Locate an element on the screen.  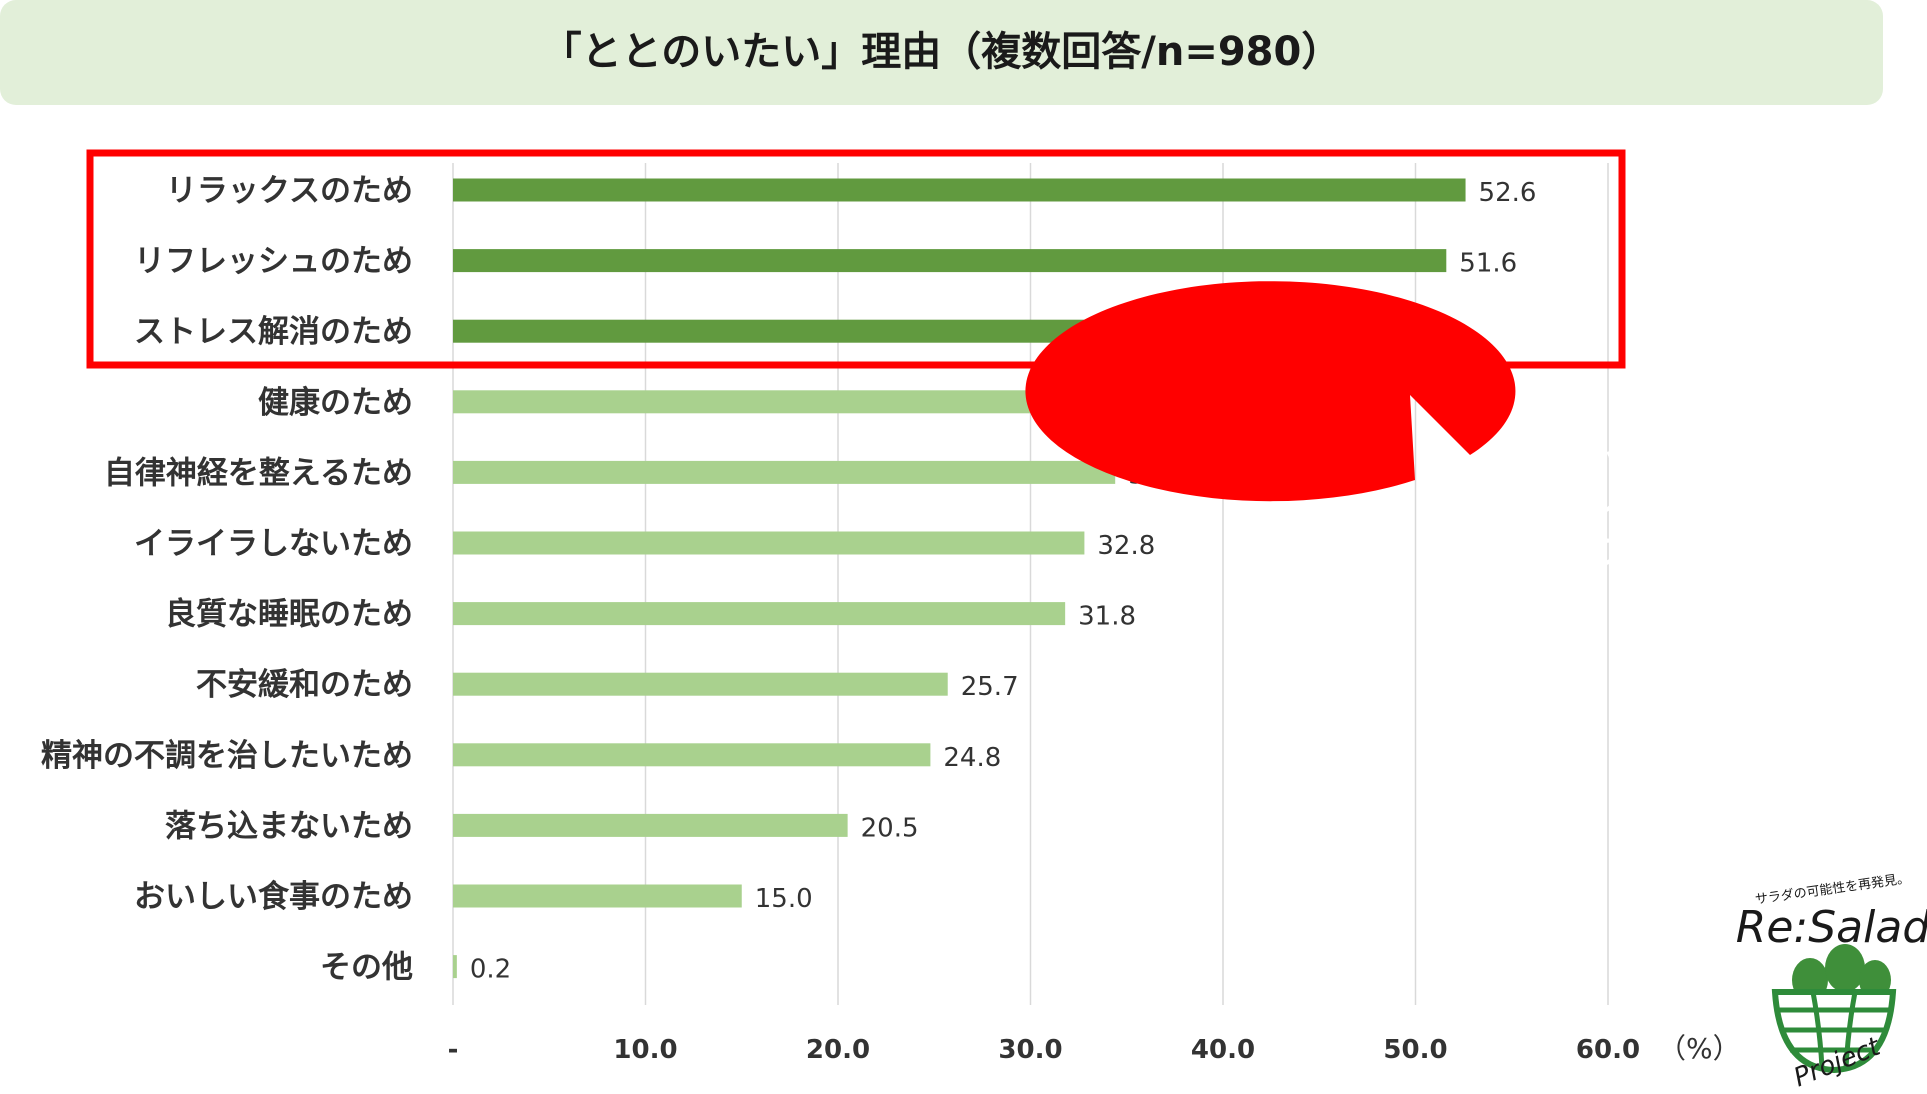
category-label: イライラしないため is located at coordinates (273, 544).